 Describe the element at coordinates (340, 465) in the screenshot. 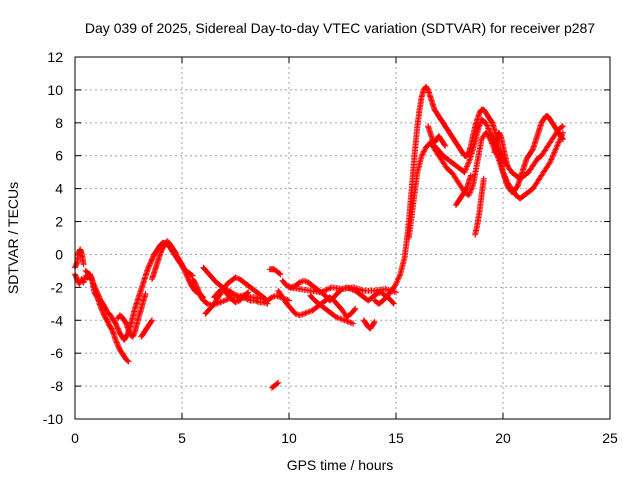

I see `x-axis-label: GPS time / hours` at that location.